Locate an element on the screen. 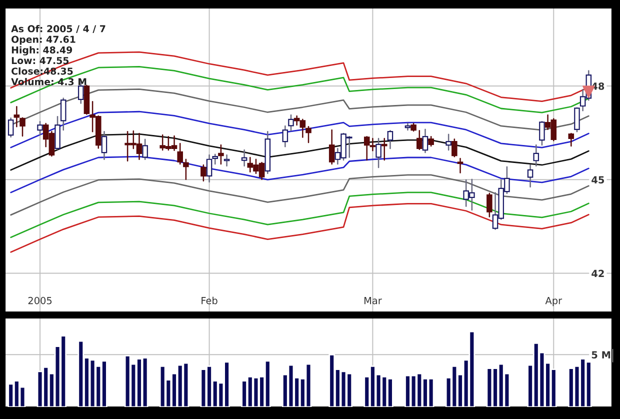 This screenshot has height=419, width=620. x-tick-label: 2005 is located at coordinates (40, 300).